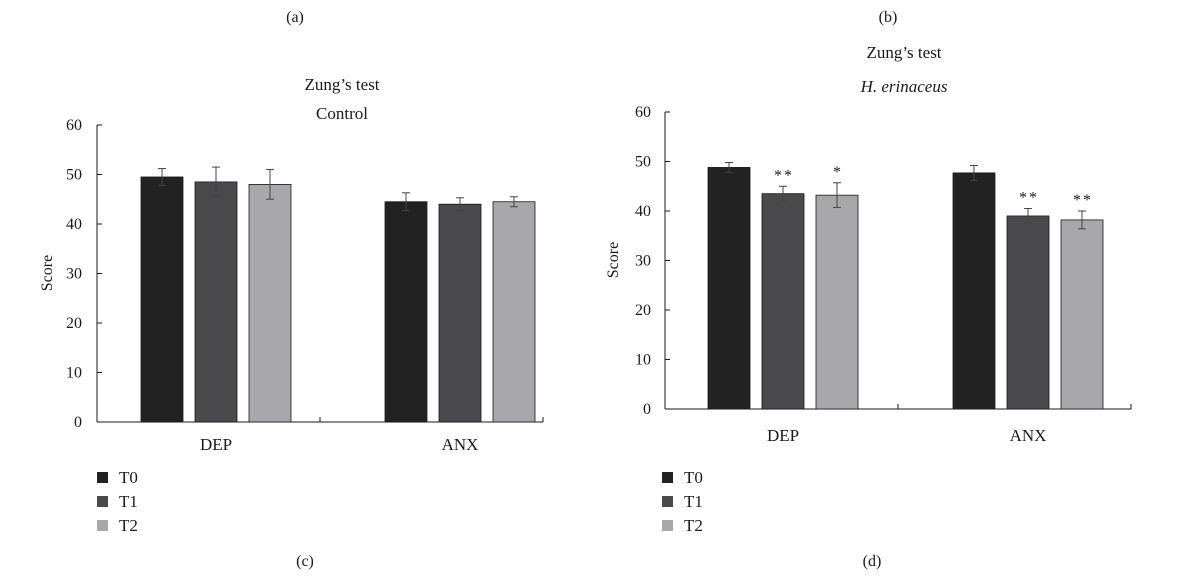  I want to click on panel-label-b: (b), so click(888, 17).